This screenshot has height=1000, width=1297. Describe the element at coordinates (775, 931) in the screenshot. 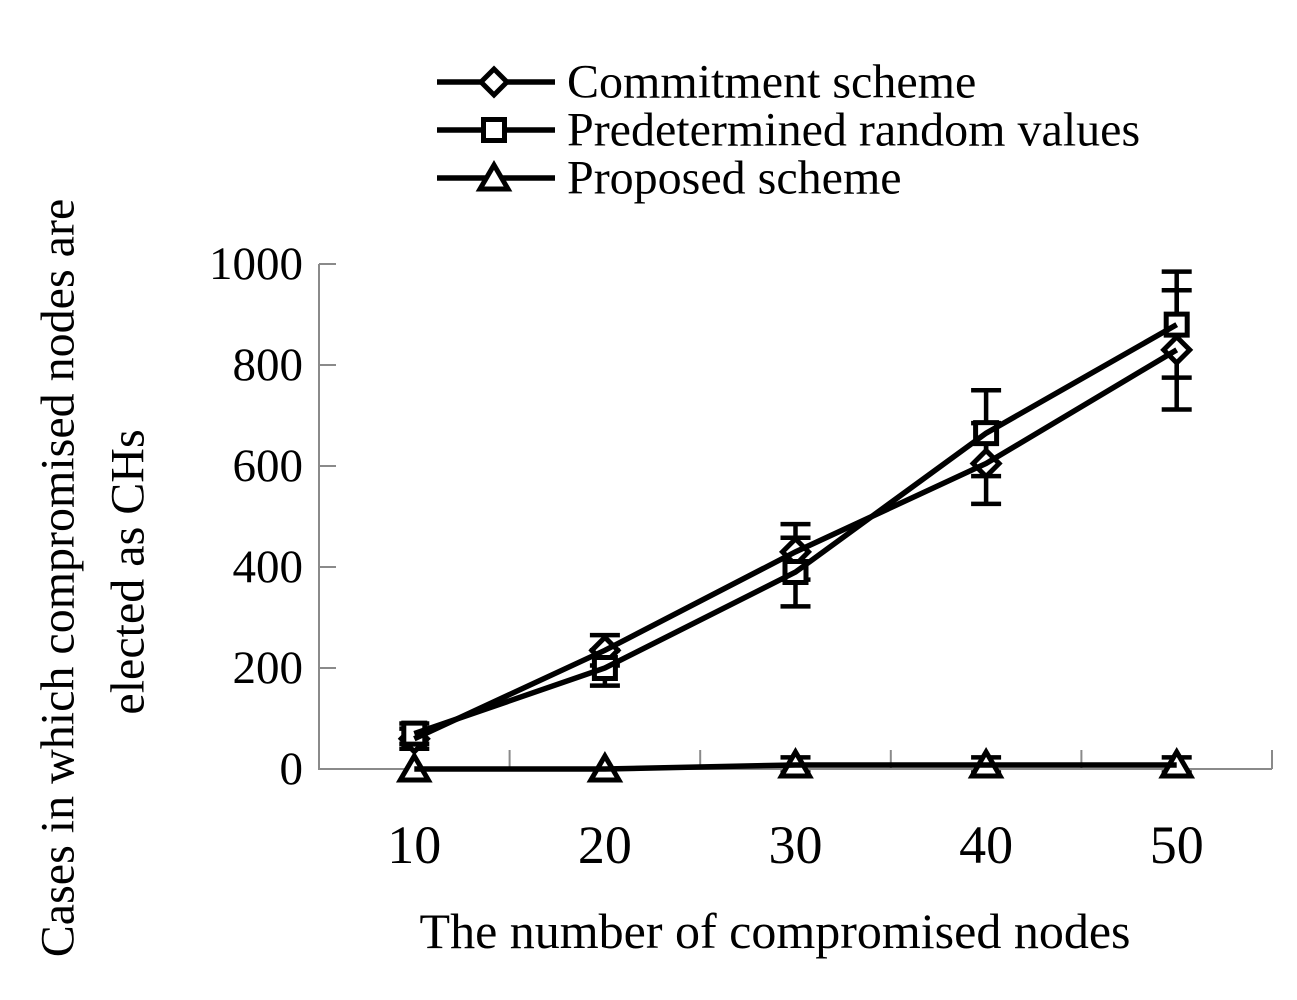

I see `x-axis-title: The number of compromised nodes` at that location.